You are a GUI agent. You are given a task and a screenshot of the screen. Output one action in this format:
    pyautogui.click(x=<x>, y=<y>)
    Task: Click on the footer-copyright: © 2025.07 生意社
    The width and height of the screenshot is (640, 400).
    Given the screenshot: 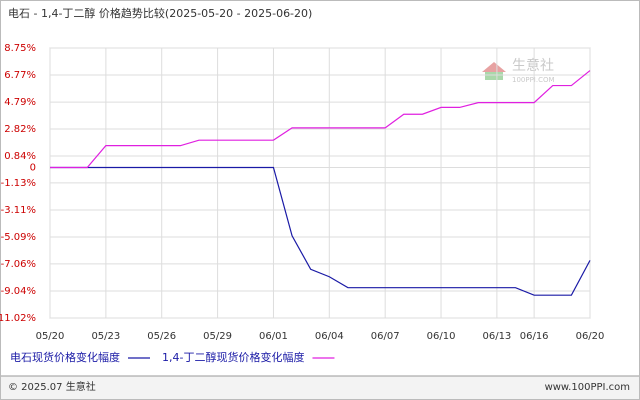 What is the action you would take?
    pyautogui.click(x=52, y=386)
    